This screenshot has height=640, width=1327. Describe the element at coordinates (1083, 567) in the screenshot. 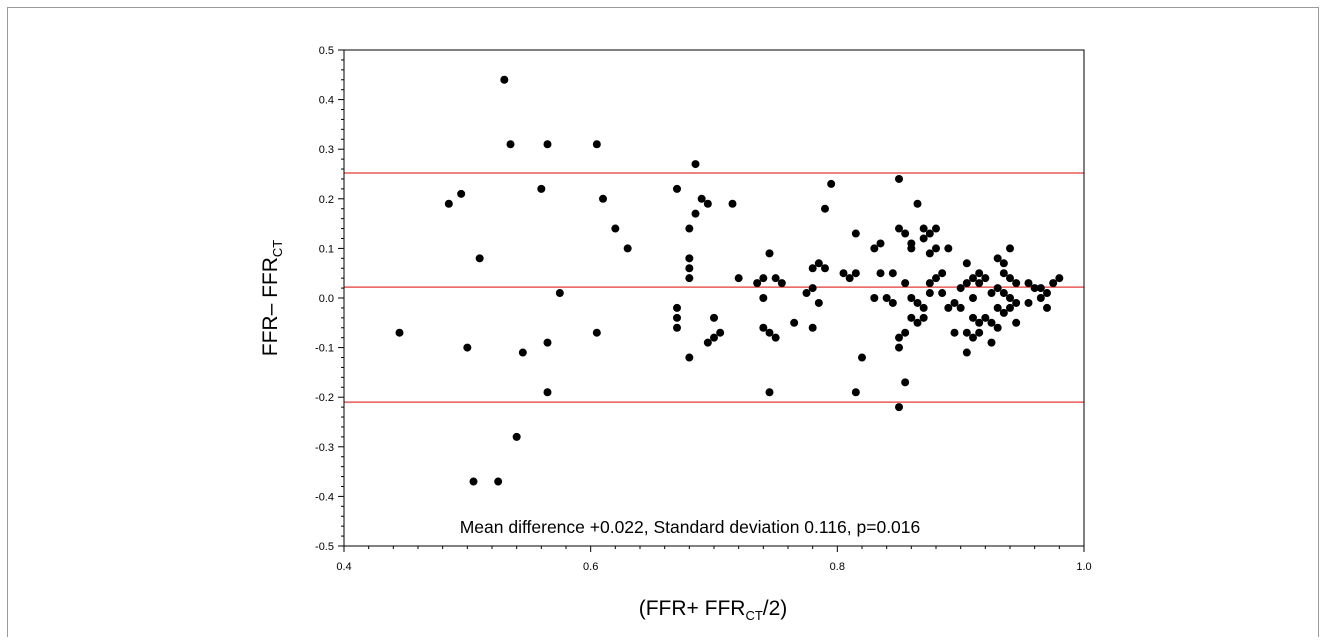

I see `x-tick-label: 1.0` at that location.